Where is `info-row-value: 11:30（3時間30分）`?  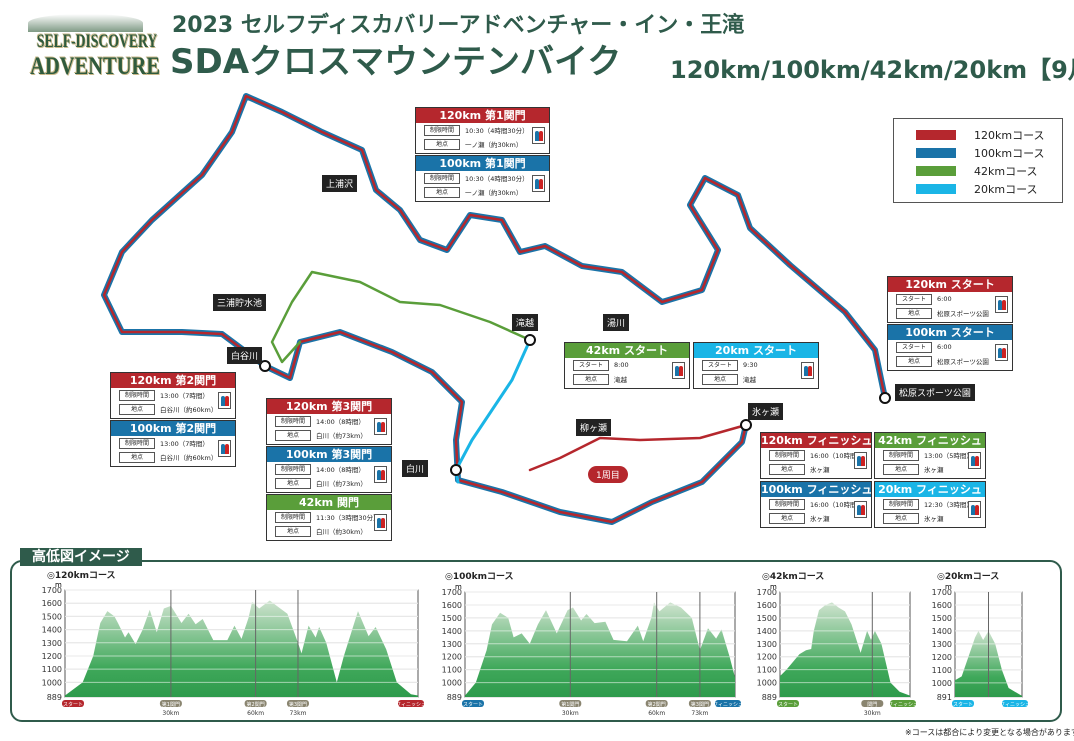 info-row-value: 11:30（3時間30分） is located at coordinates (348, 518).